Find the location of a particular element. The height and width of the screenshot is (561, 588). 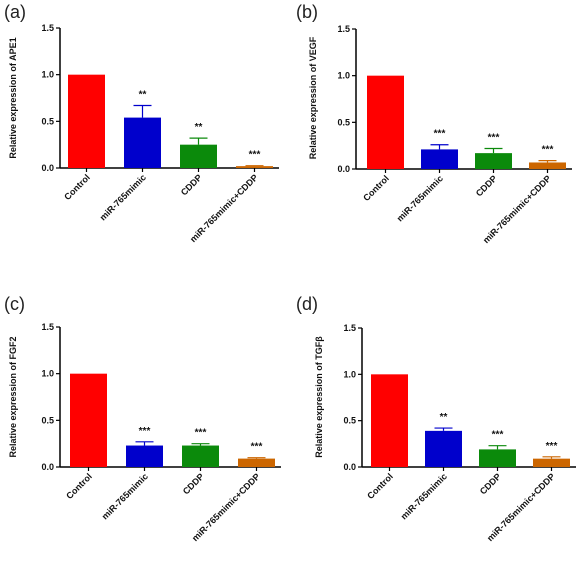

panel-label: (a) is located at coordinates (15, 12).